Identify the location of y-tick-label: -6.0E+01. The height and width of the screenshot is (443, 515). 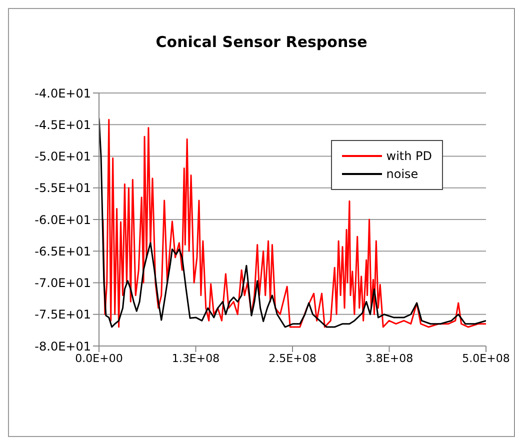
(62, 219).